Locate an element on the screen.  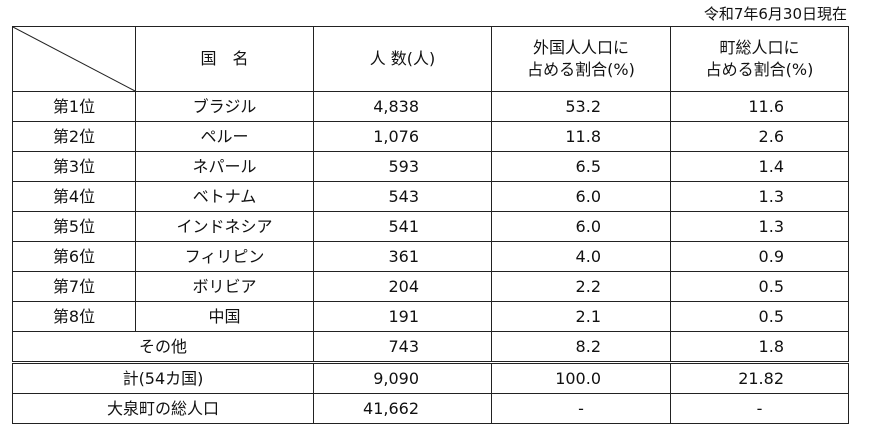
count-cell: 593 is located at coordinates (402, 166).